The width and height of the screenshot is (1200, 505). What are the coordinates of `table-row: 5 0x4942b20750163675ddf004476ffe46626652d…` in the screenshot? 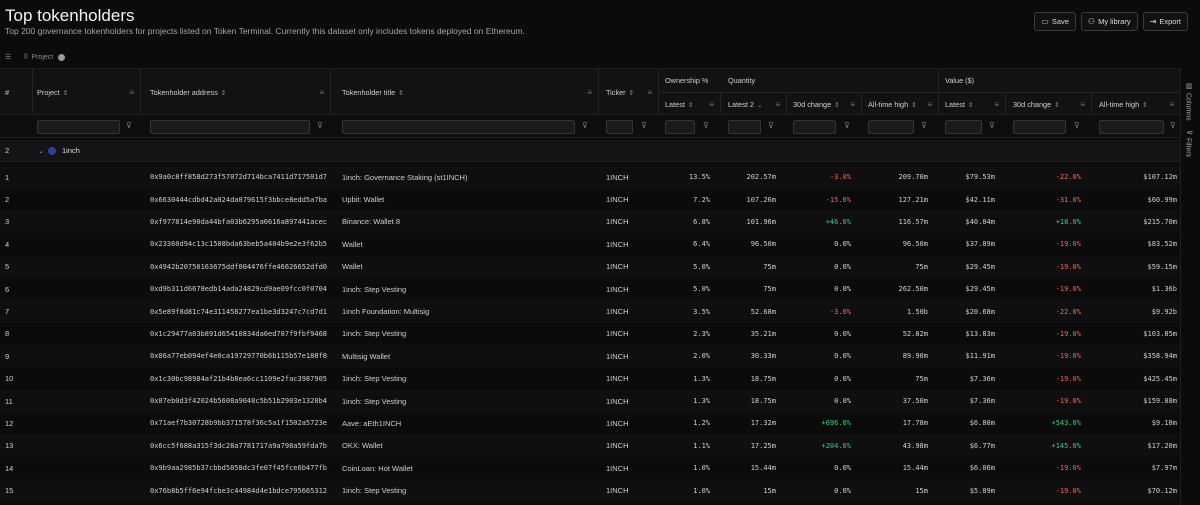 It's located at (590, 266).